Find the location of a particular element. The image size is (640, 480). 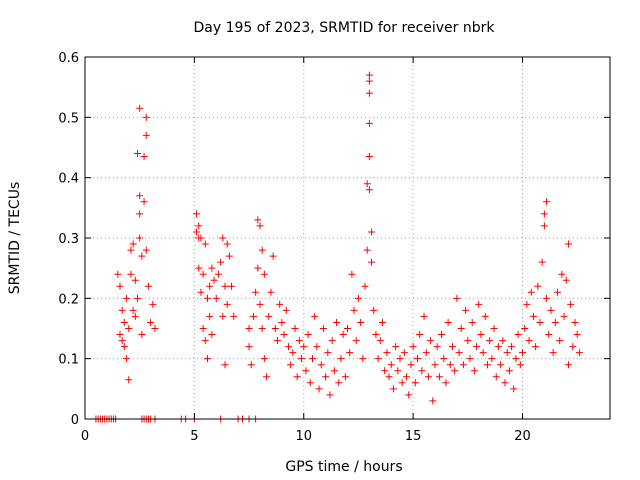

x-axis-title: GPS time / hours is located at coordinates (343, 467).